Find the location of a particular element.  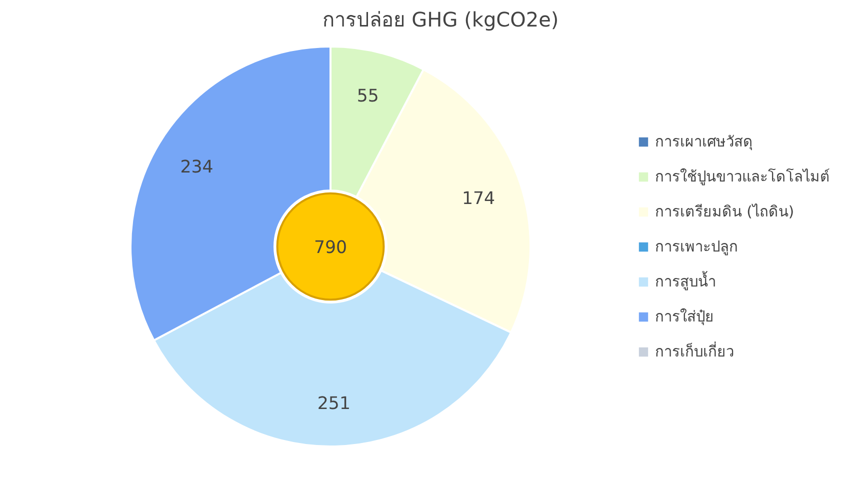

data-label: 234 is located at coordinates (197, 168).